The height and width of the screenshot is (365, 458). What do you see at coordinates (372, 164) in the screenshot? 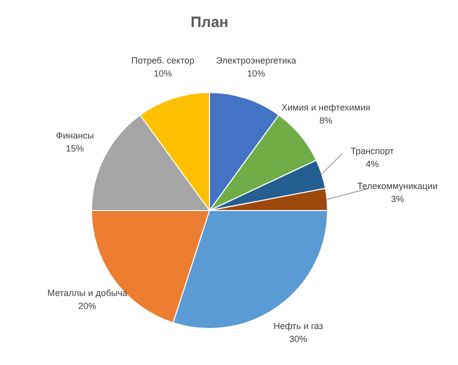
I see `data-label: 4%` at bounding box center [372, 164].